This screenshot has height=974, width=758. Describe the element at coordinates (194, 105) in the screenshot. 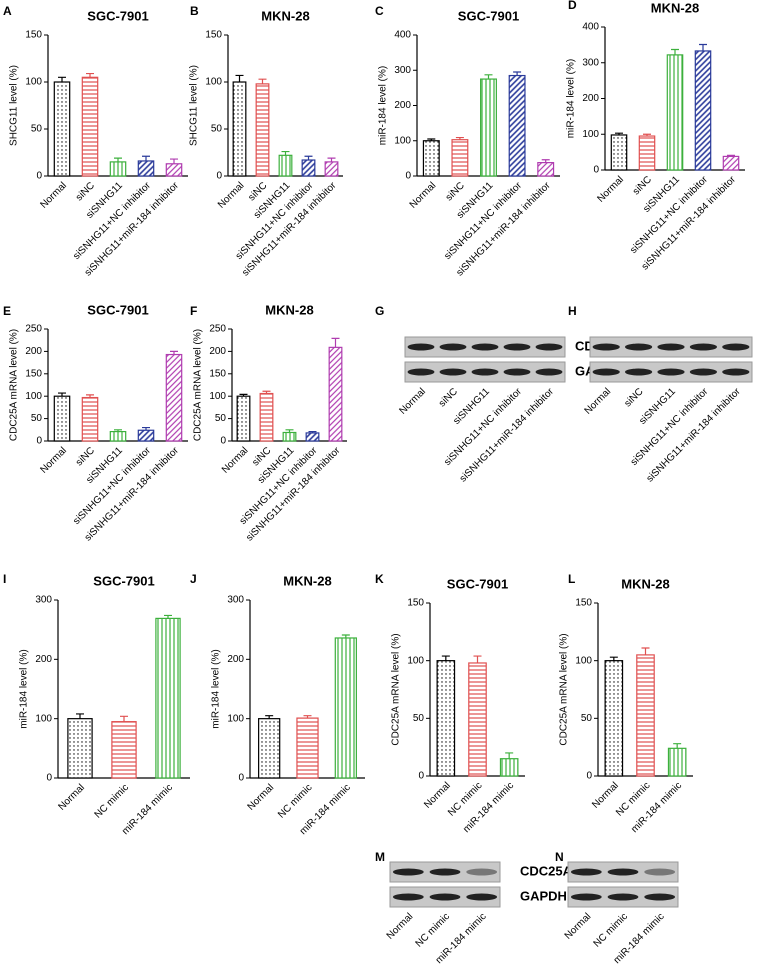

I see `y-axis-label: SHCG11 level (%)` at that location.